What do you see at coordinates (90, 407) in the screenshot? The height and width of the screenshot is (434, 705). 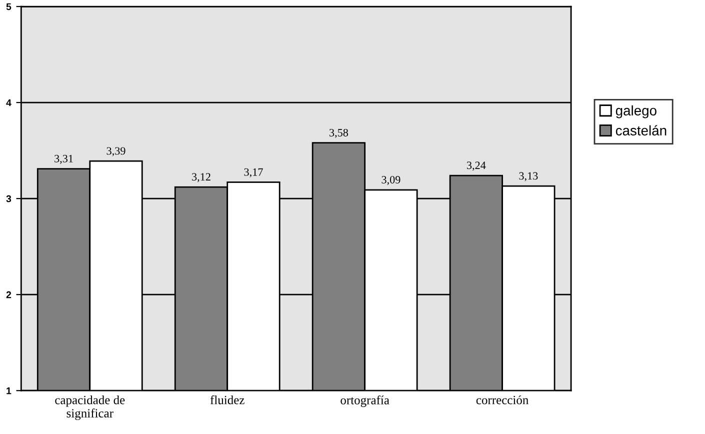 I see `x-tick-label: capacidade de significar` at bounding box center [90, 407].